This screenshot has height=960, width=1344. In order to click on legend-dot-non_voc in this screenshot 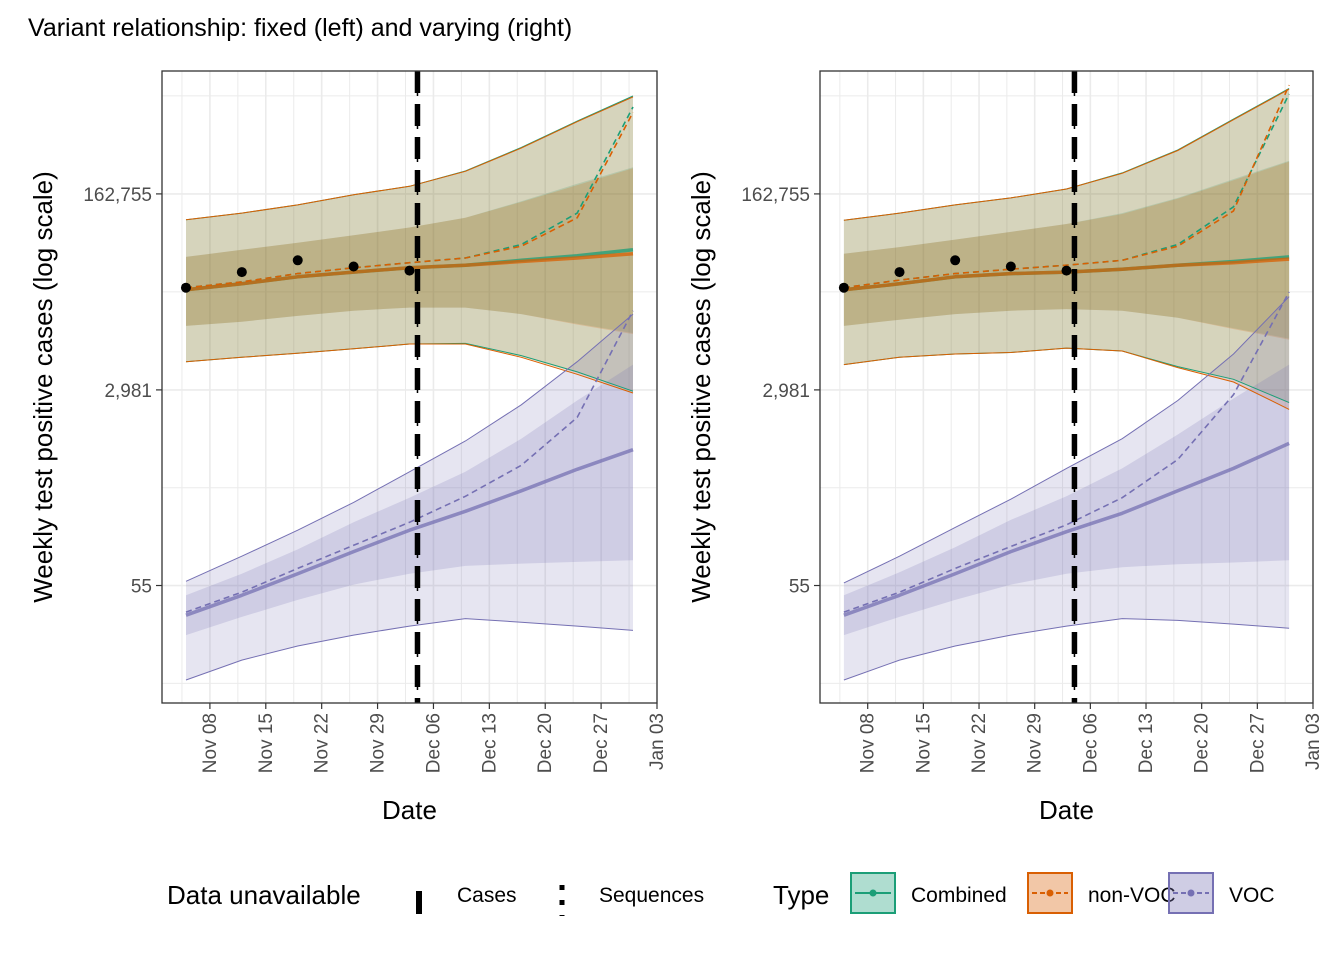, I will do `click(1050, 893)`.